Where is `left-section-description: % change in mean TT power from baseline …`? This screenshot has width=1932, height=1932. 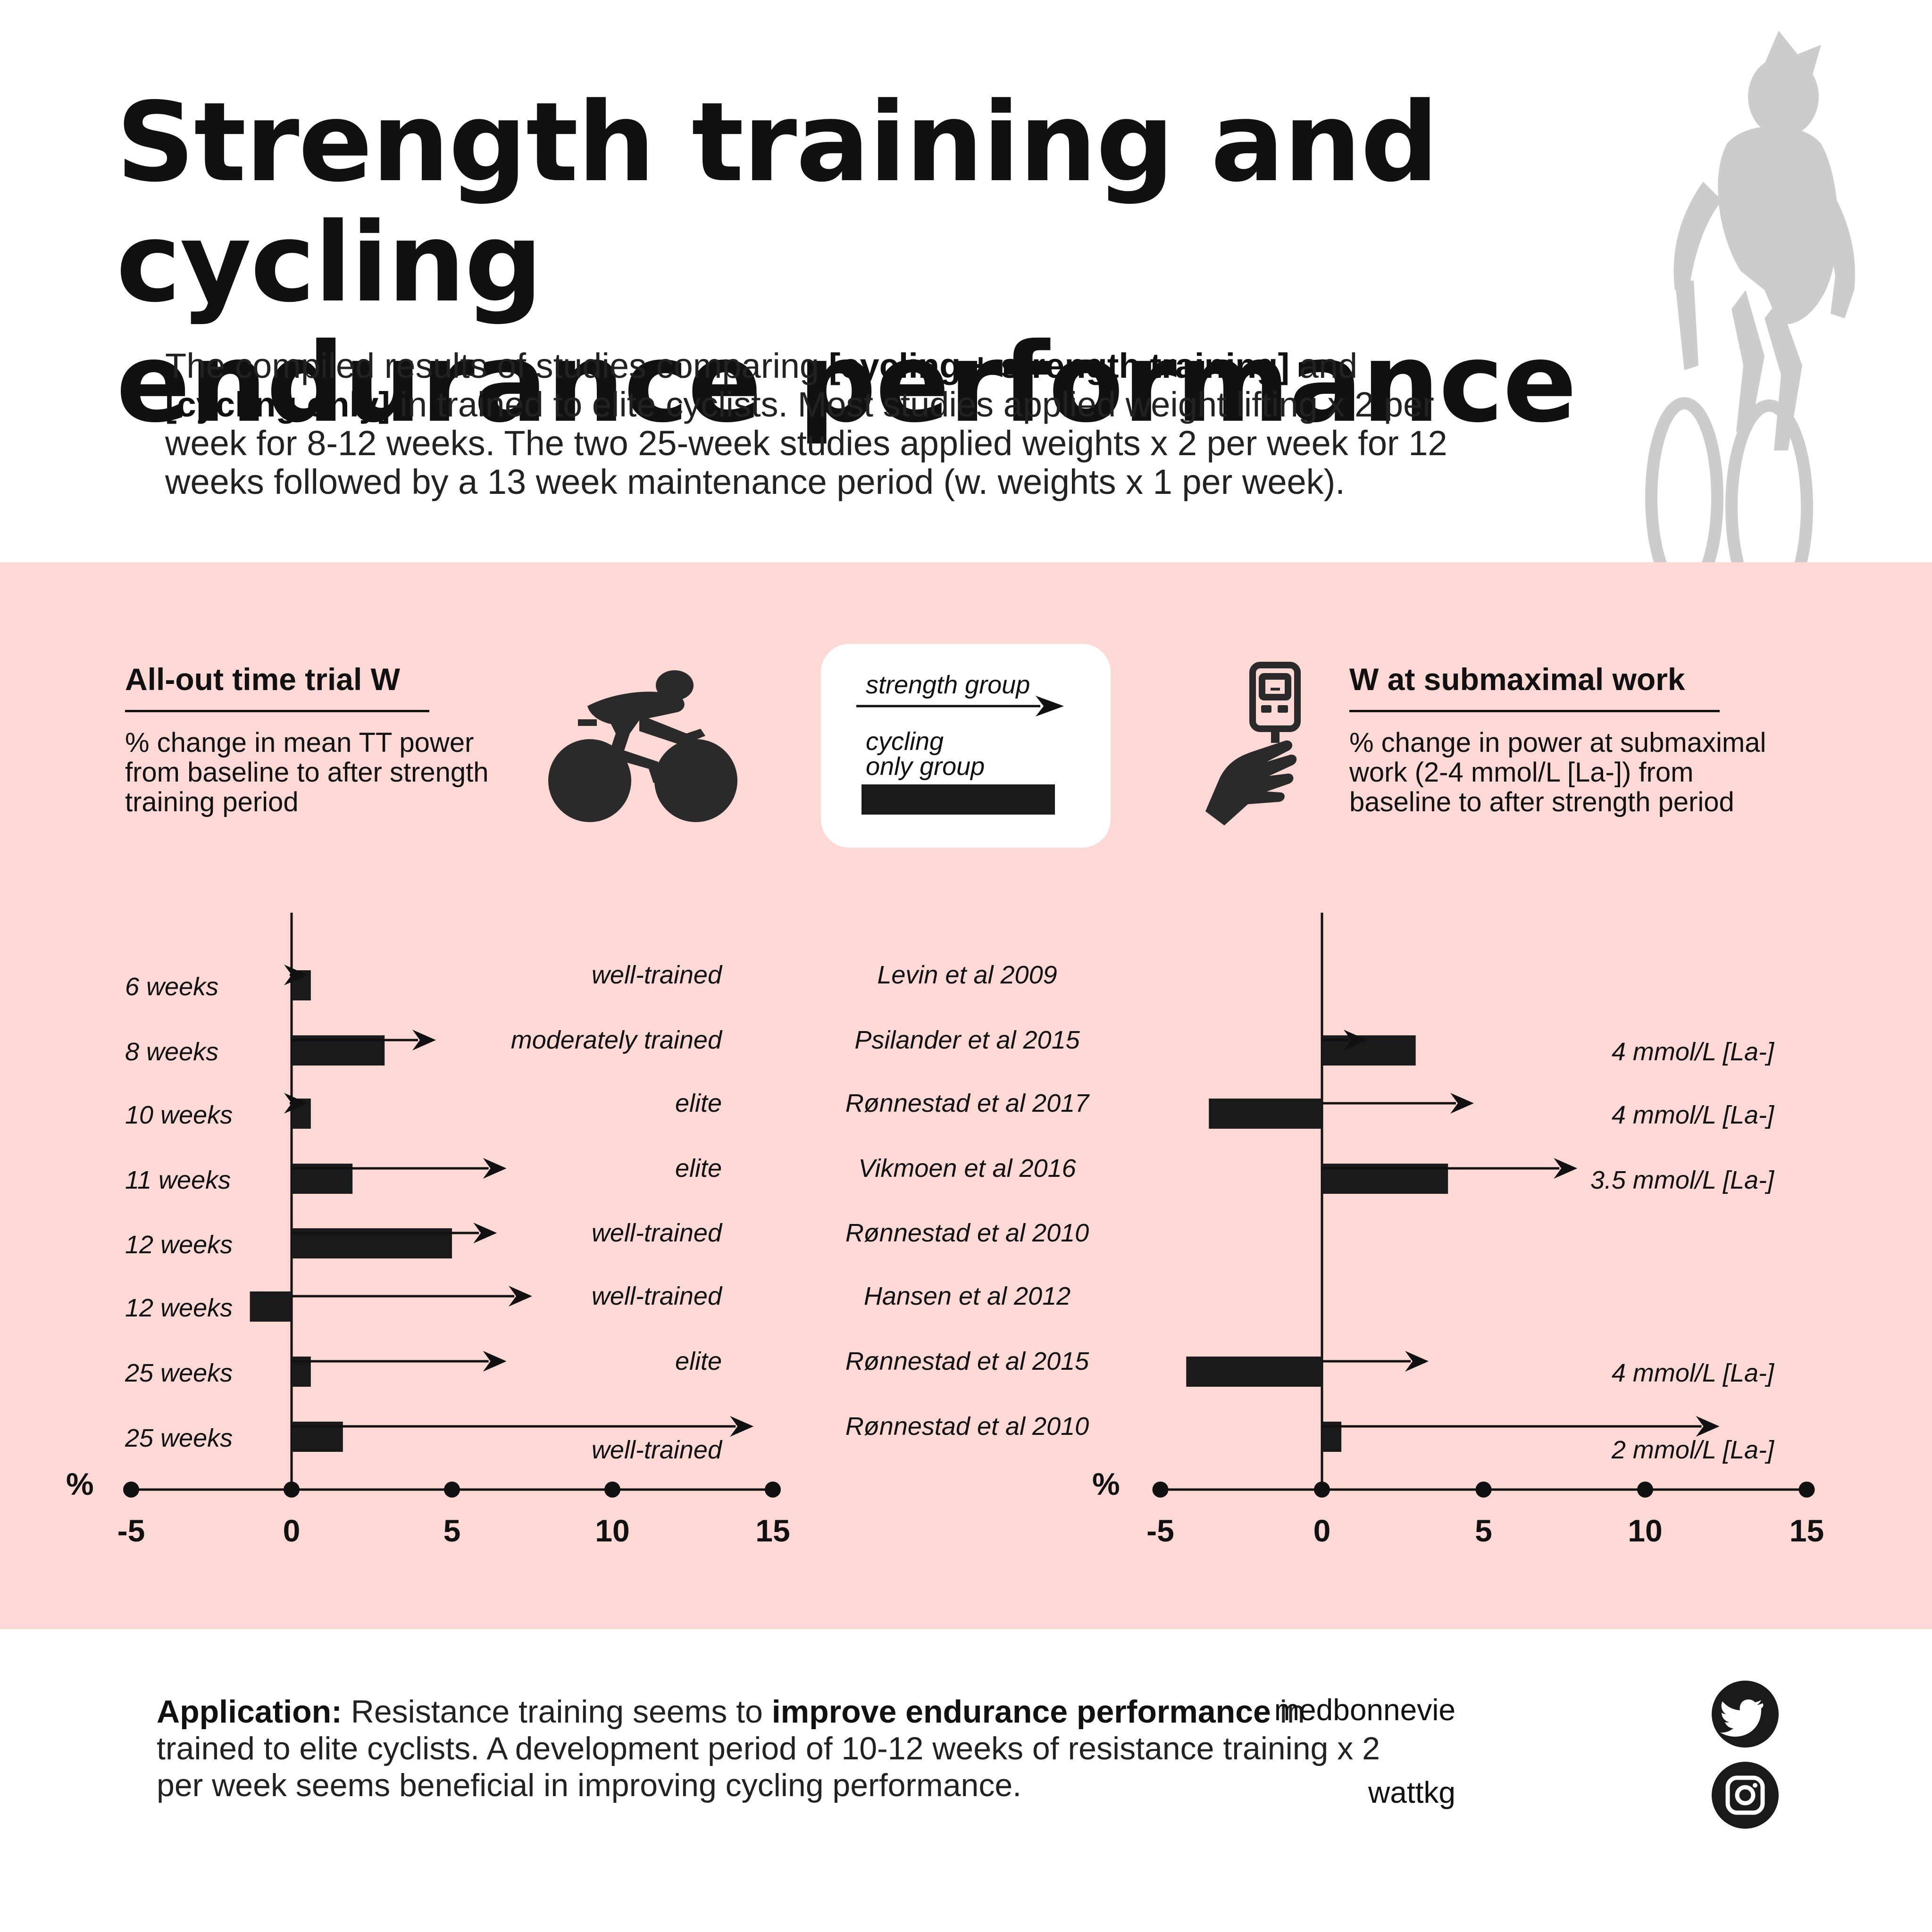
left-section-description: % change in mean TT power from baseline … is located at coordinates (307, 772).